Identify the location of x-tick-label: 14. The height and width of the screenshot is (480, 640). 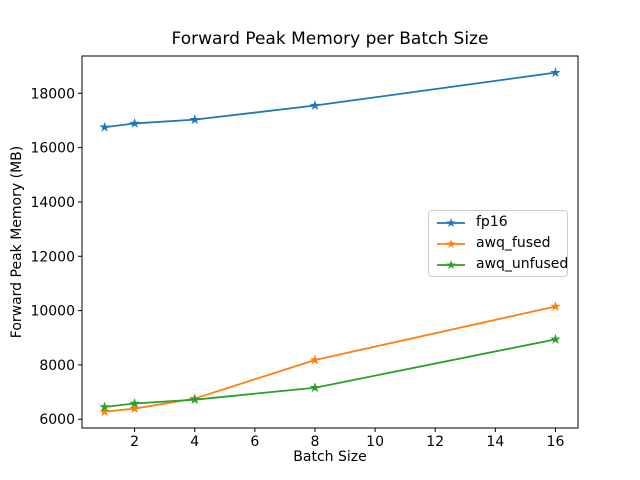
(495, 442).